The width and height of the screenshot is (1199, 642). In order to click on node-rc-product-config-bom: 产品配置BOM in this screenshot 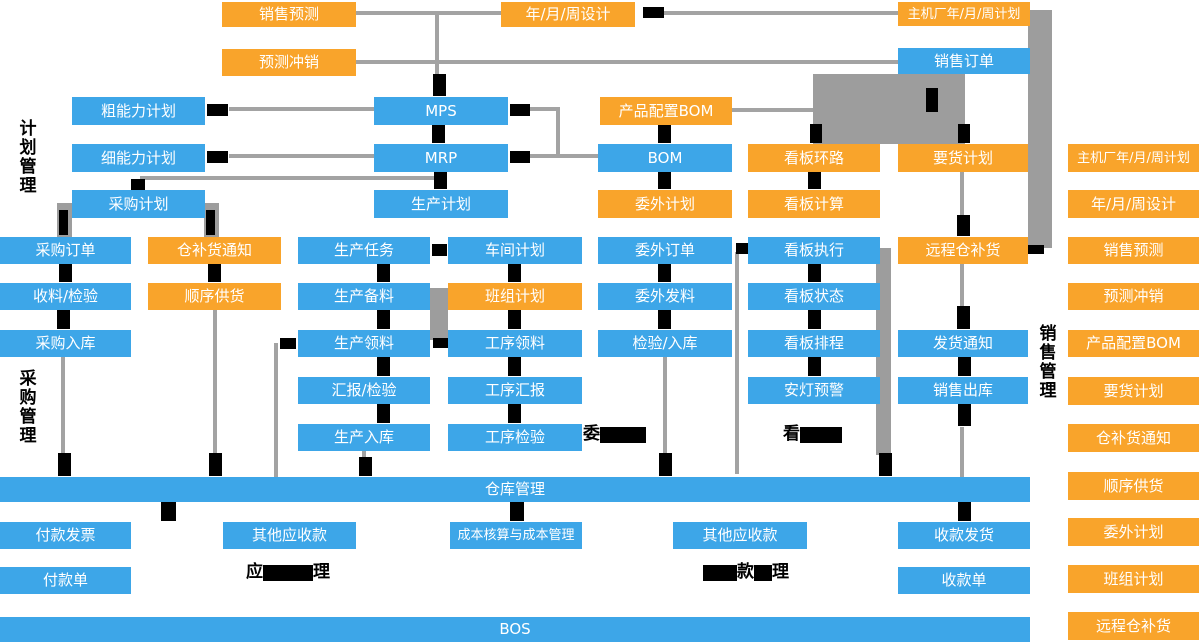, I will do `click(1133, 343)`.